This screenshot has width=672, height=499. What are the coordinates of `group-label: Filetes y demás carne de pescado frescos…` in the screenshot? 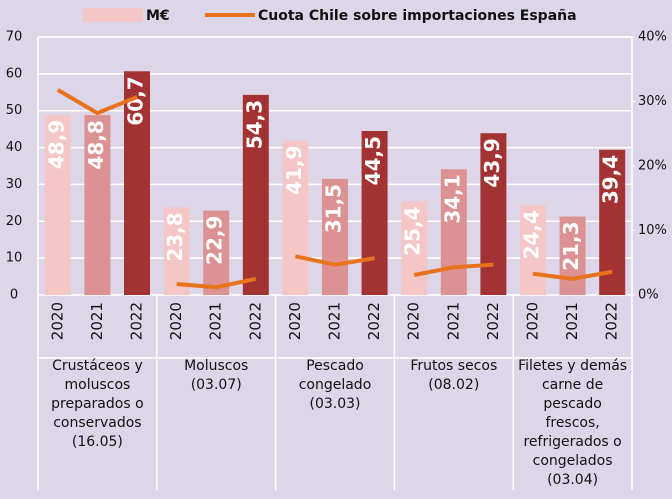 It's located at (573, 423).